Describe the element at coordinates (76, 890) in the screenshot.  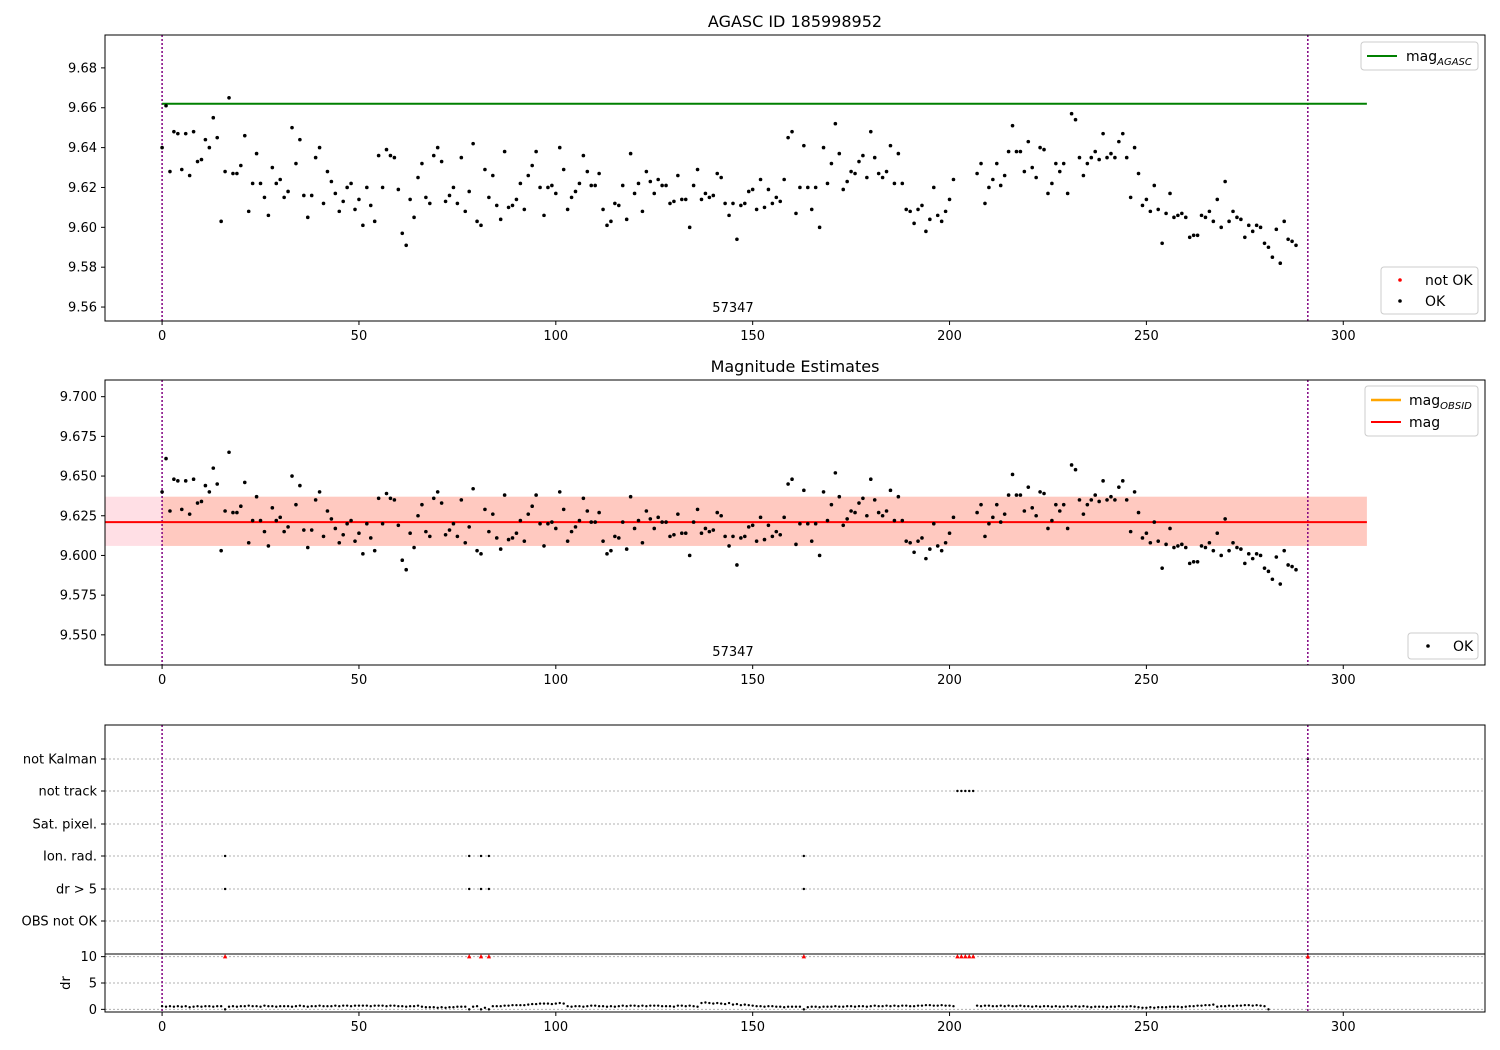
I see `flag-label: dr > 5` at that location.